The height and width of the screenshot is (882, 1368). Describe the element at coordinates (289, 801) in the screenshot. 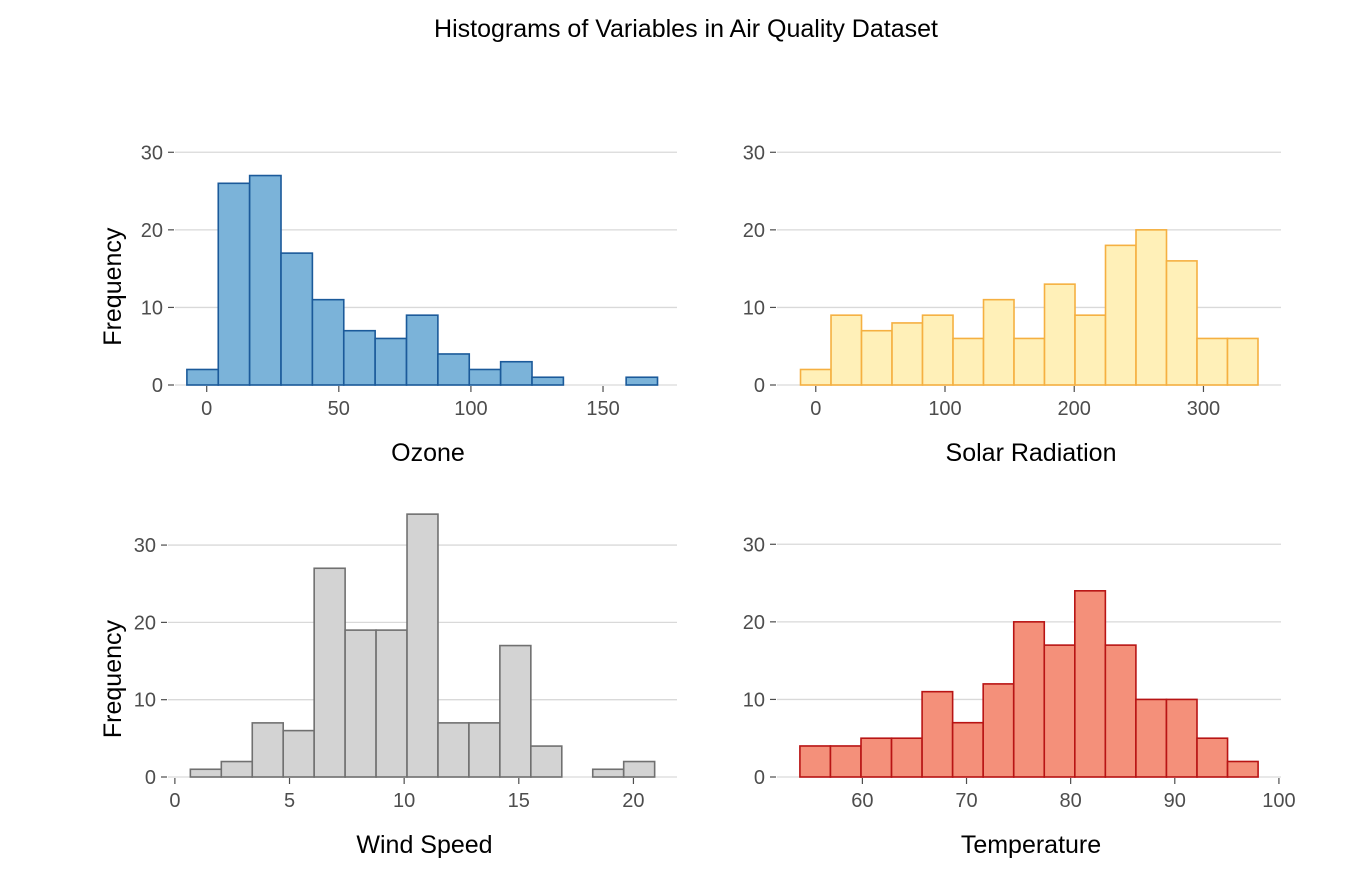

I see `wind-speed-x-tick-label: 5` at that location.